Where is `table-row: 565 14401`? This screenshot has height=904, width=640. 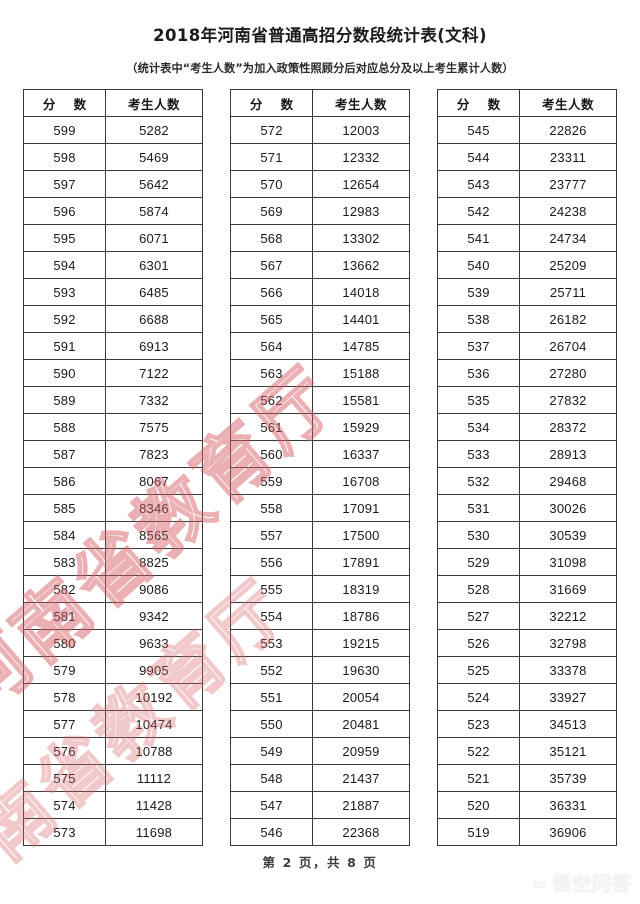
table-row: 565 14401 is located at coordinates (320, 319).